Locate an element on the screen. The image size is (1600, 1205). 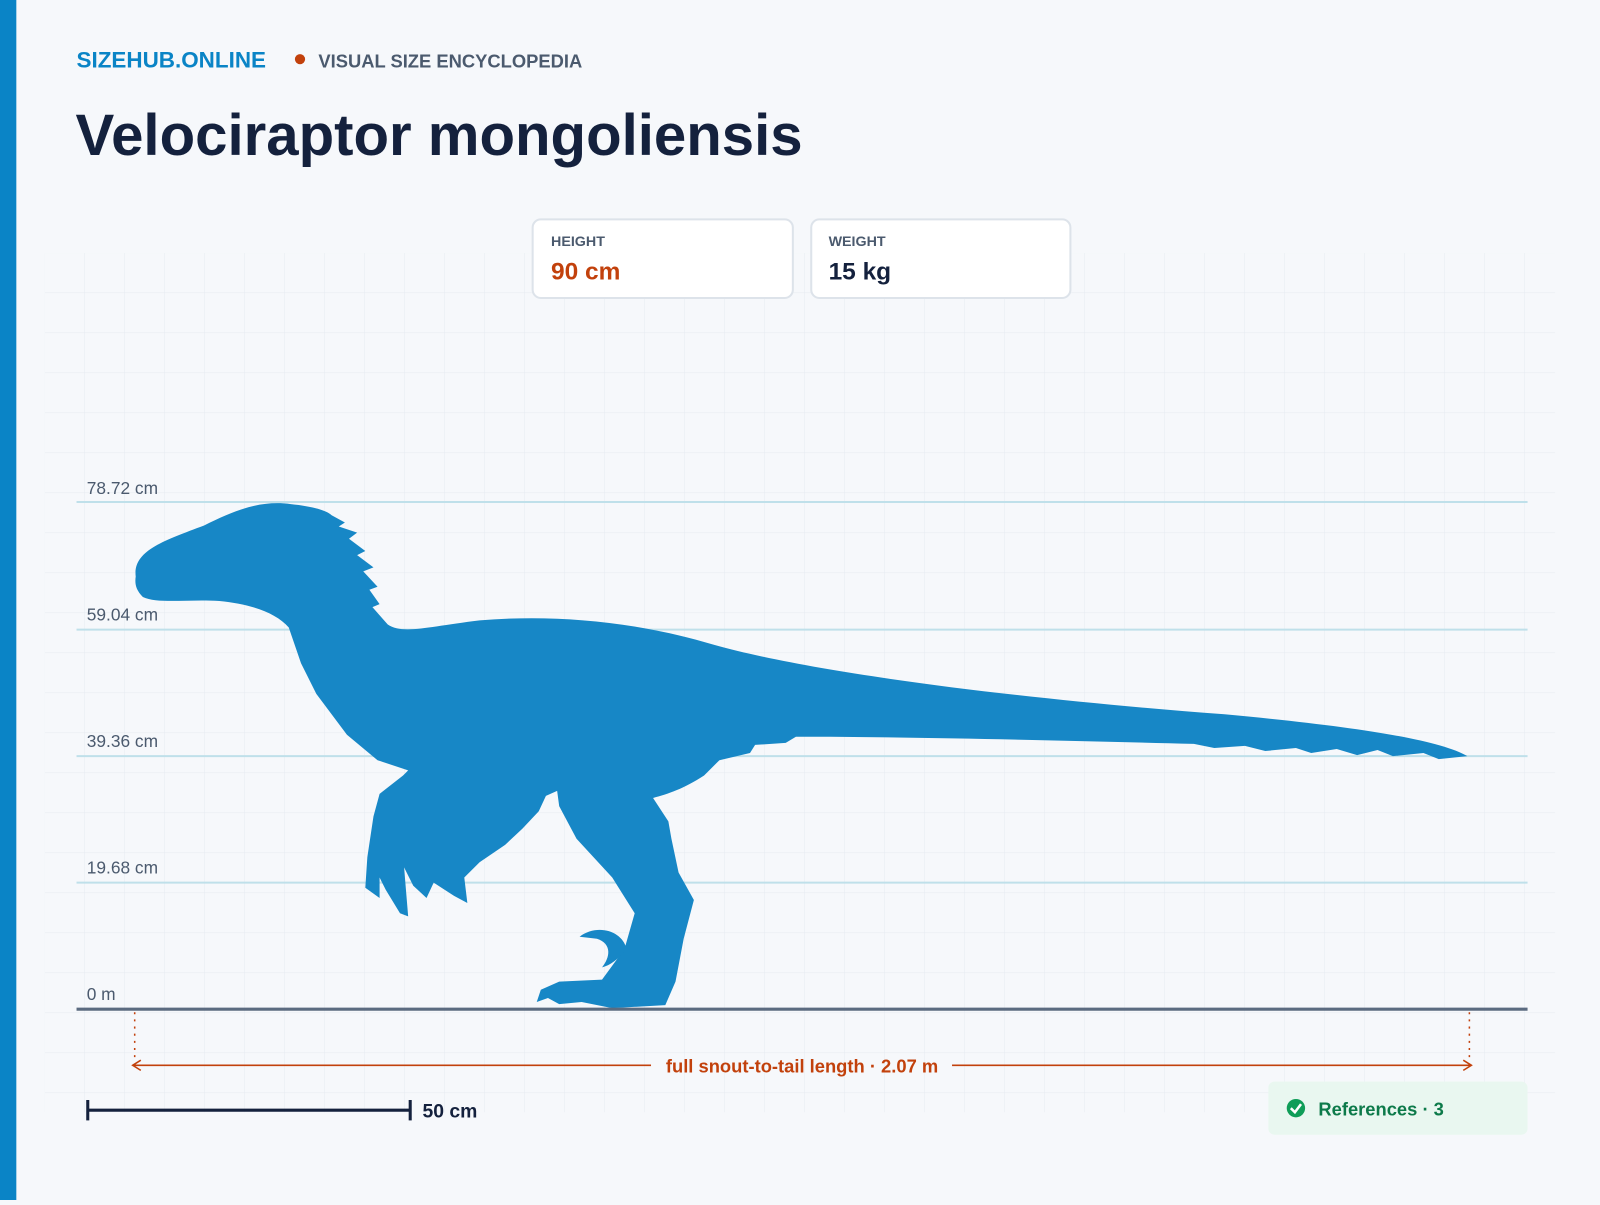
references-badge: References · 3 is located at coordinates (1398, 1108).